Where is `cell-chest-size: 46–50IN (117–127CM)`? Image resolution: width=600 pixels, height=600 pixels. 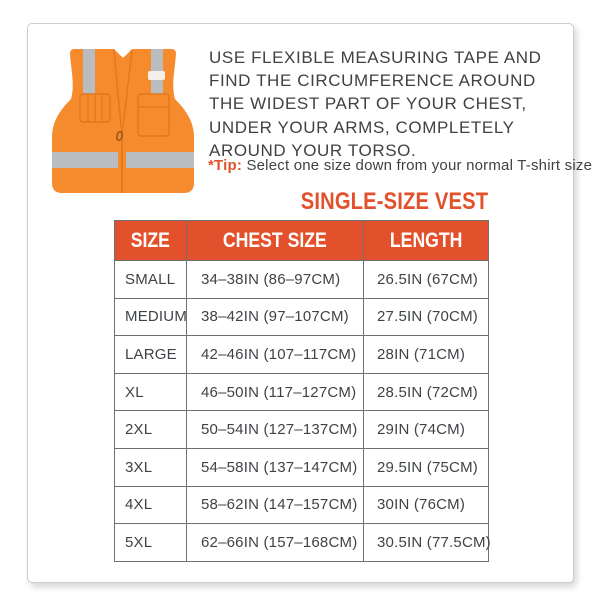 cell-chest-size: 46–50IN (117–127CM) is located at coordinates (275, 392).